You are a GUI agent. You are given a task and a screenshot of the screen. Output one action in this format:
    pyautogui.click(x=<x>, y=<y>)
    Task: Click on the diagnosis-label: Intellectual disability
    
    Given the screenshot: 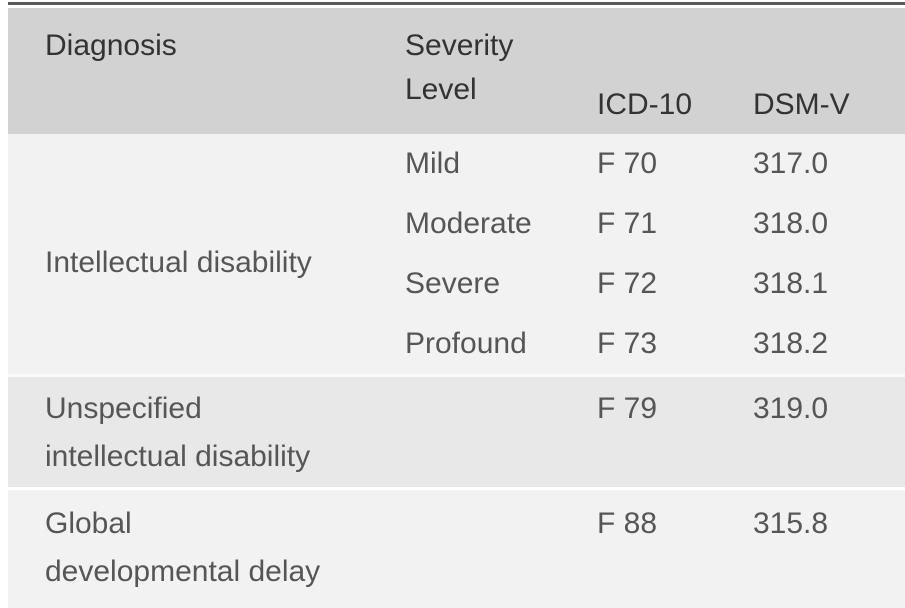 What is the action you would take?
    pyautogui.click(x=206, y=263)
    